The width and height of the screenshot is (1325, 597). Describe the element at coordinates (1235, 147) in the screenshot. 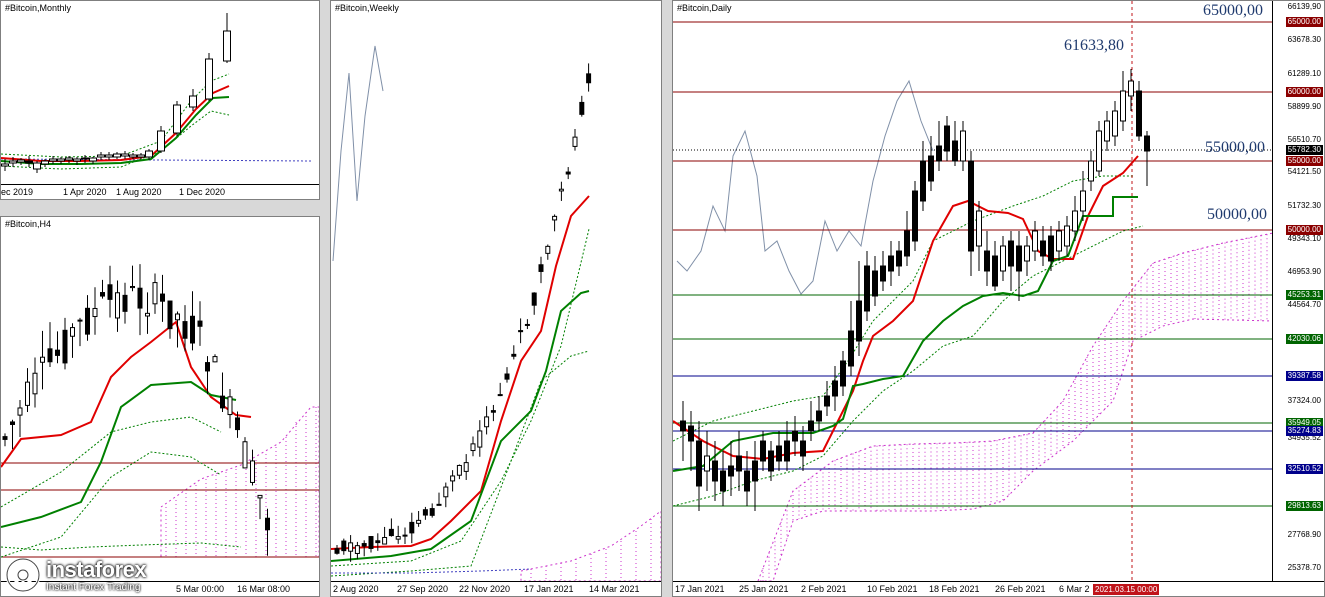

I see `annotation-55000: 55000,00` at that location.